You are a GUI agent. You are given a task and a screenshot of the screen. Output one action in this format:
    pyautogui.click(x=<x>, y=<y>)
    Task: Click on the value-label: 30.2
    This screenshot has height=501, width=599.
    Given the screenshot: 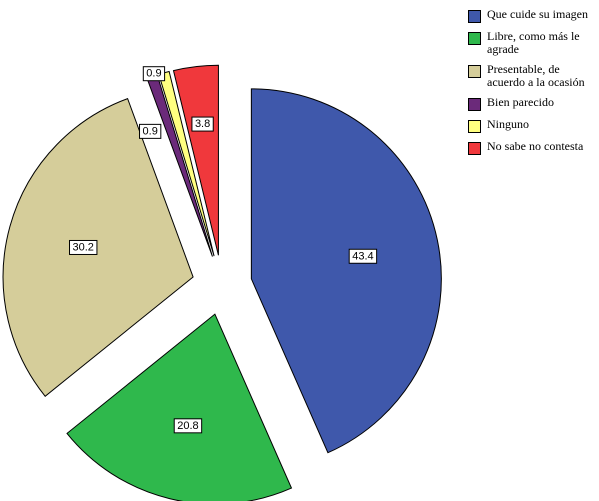 What is the action you would take?
    pyautogui.click(x=83, y=247)
    